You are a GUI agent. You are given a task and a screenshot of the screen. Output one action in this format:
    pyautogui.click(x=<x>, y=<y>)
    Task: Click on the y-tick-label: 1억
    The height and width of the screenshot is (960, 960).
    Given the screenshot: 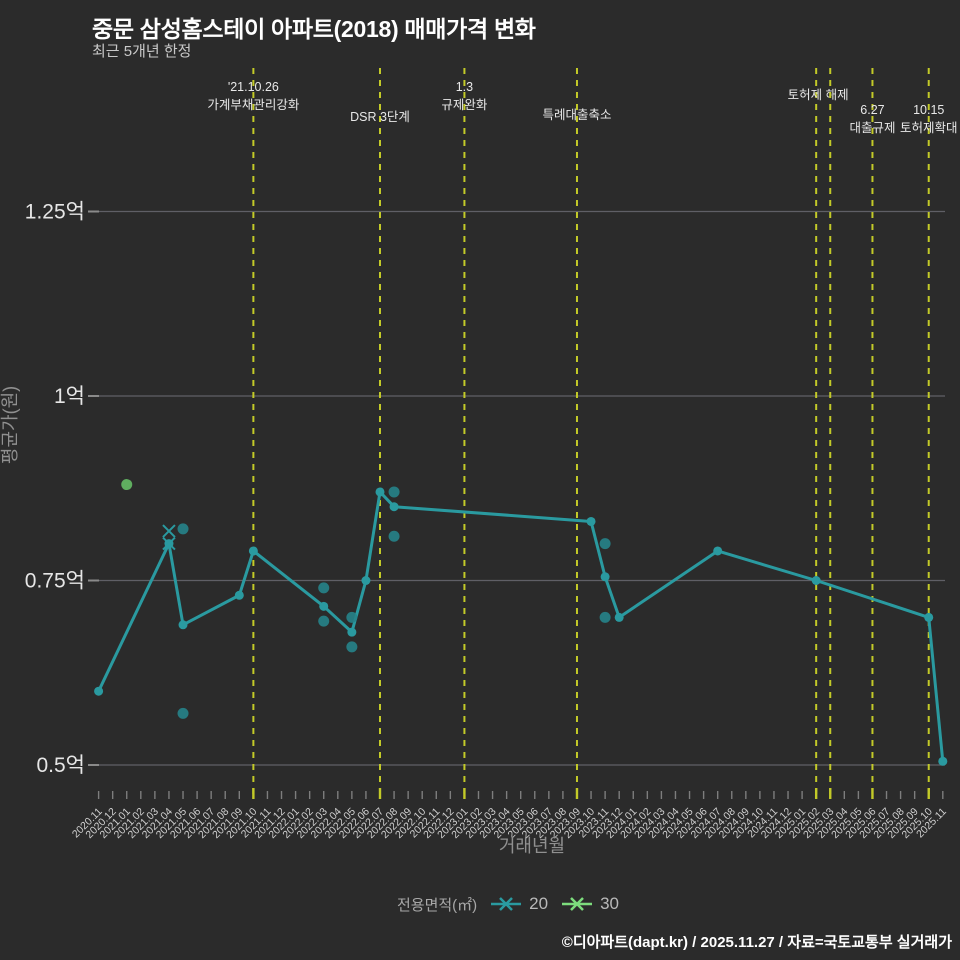 What is the action you would take?
    pyautogui.click(x=69, y=396)
    